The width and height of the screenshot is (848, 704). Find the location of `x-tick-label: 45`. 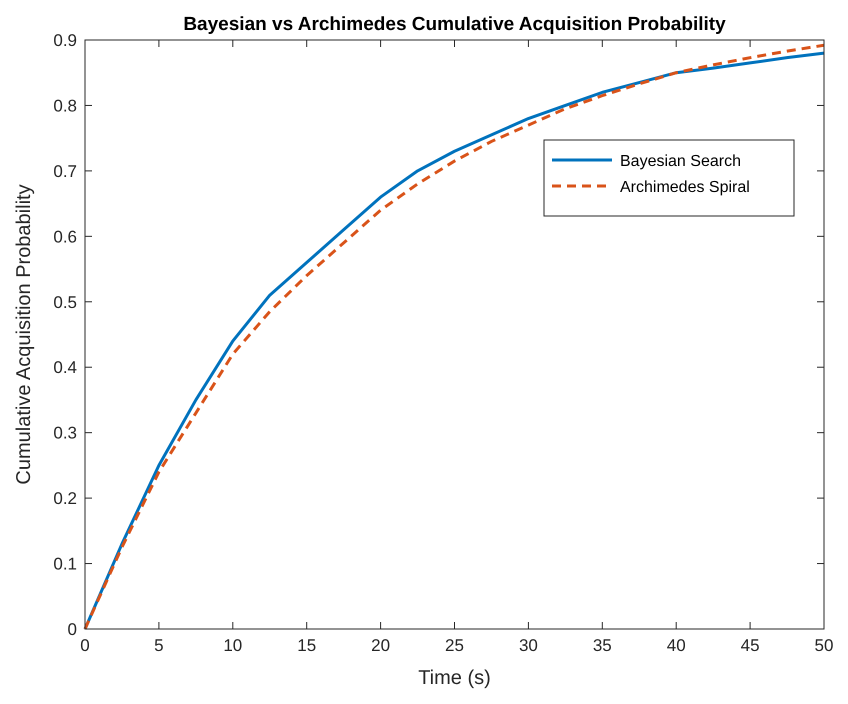

x-tick-label: 45 is located at coordinates (750, 645).